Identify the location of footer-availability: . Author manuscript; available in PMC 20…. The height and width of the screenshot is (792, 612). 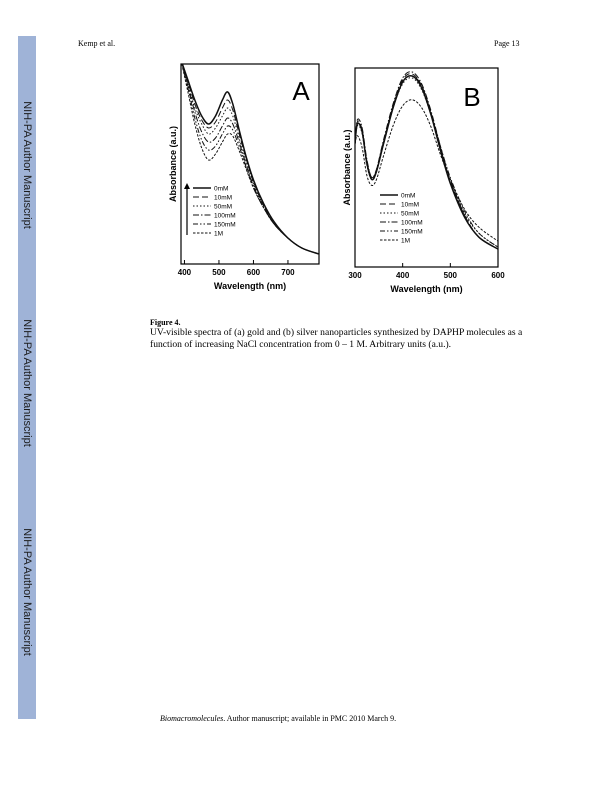
(310, 718).